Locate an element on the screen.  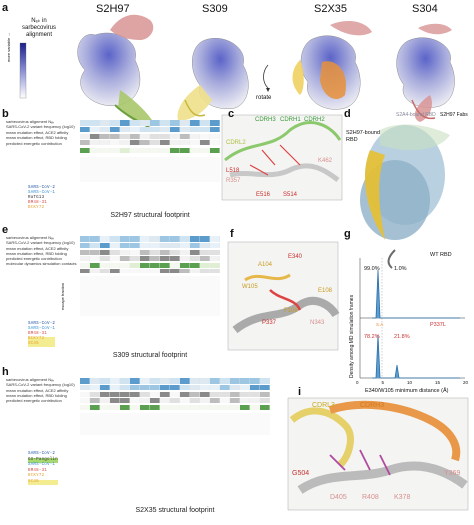
legend-title: Nₑₖ in sarbecovirus alignment is located at coordinates (38, 28).